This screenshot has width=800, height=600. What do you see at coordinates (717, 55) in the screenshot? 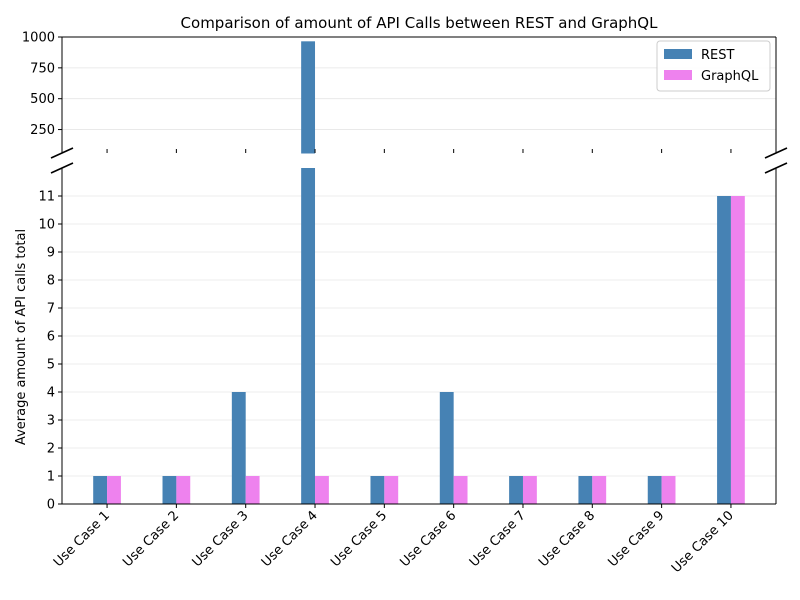
I see `legend-label: REST` at bounding box center [717, 55].